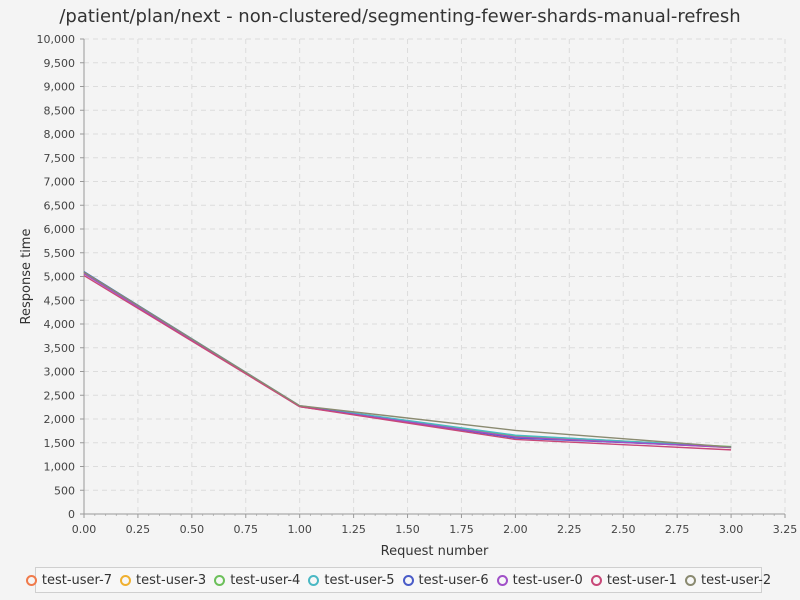 This screenshot has width=800, height=600. I want to click on y-tick-label: 7,500, so click(60, 158).